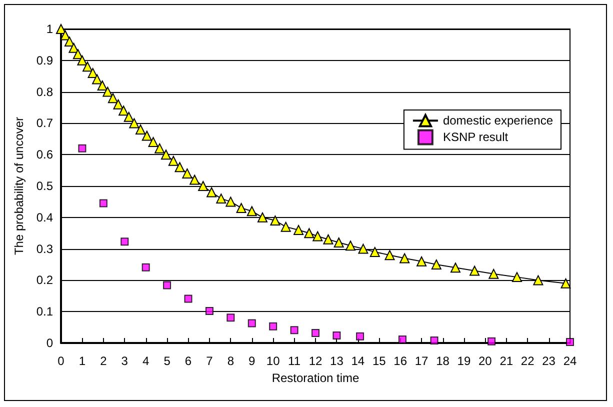  What do you see at coordinates (45, 60) in the screenshot?
I see `y-tick-label: 0.9` at bounding box center [45, 60].